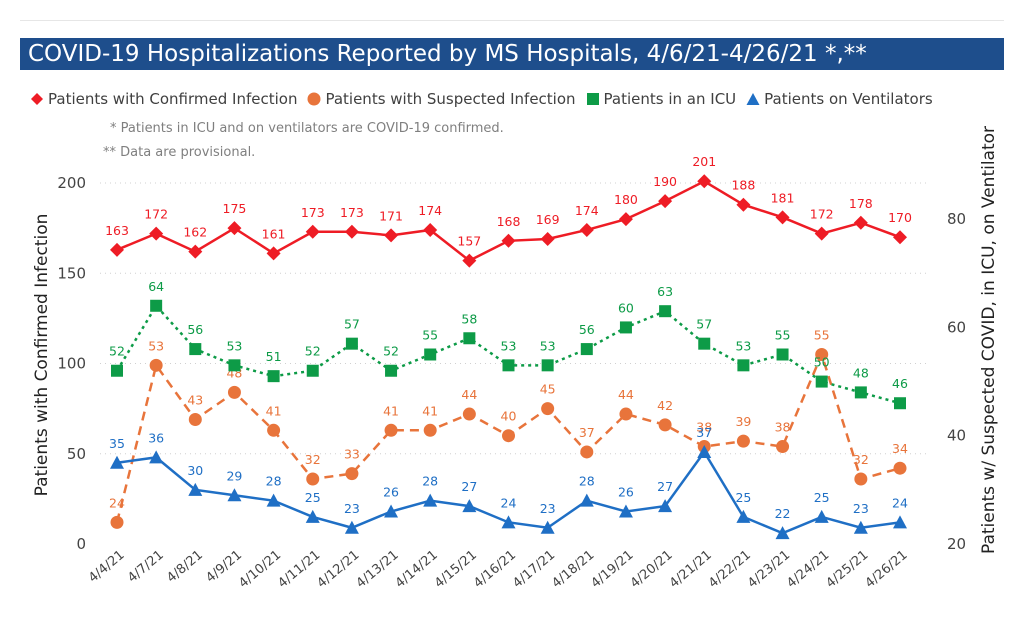  I want to click on data-label: 178, so click(861, 203).